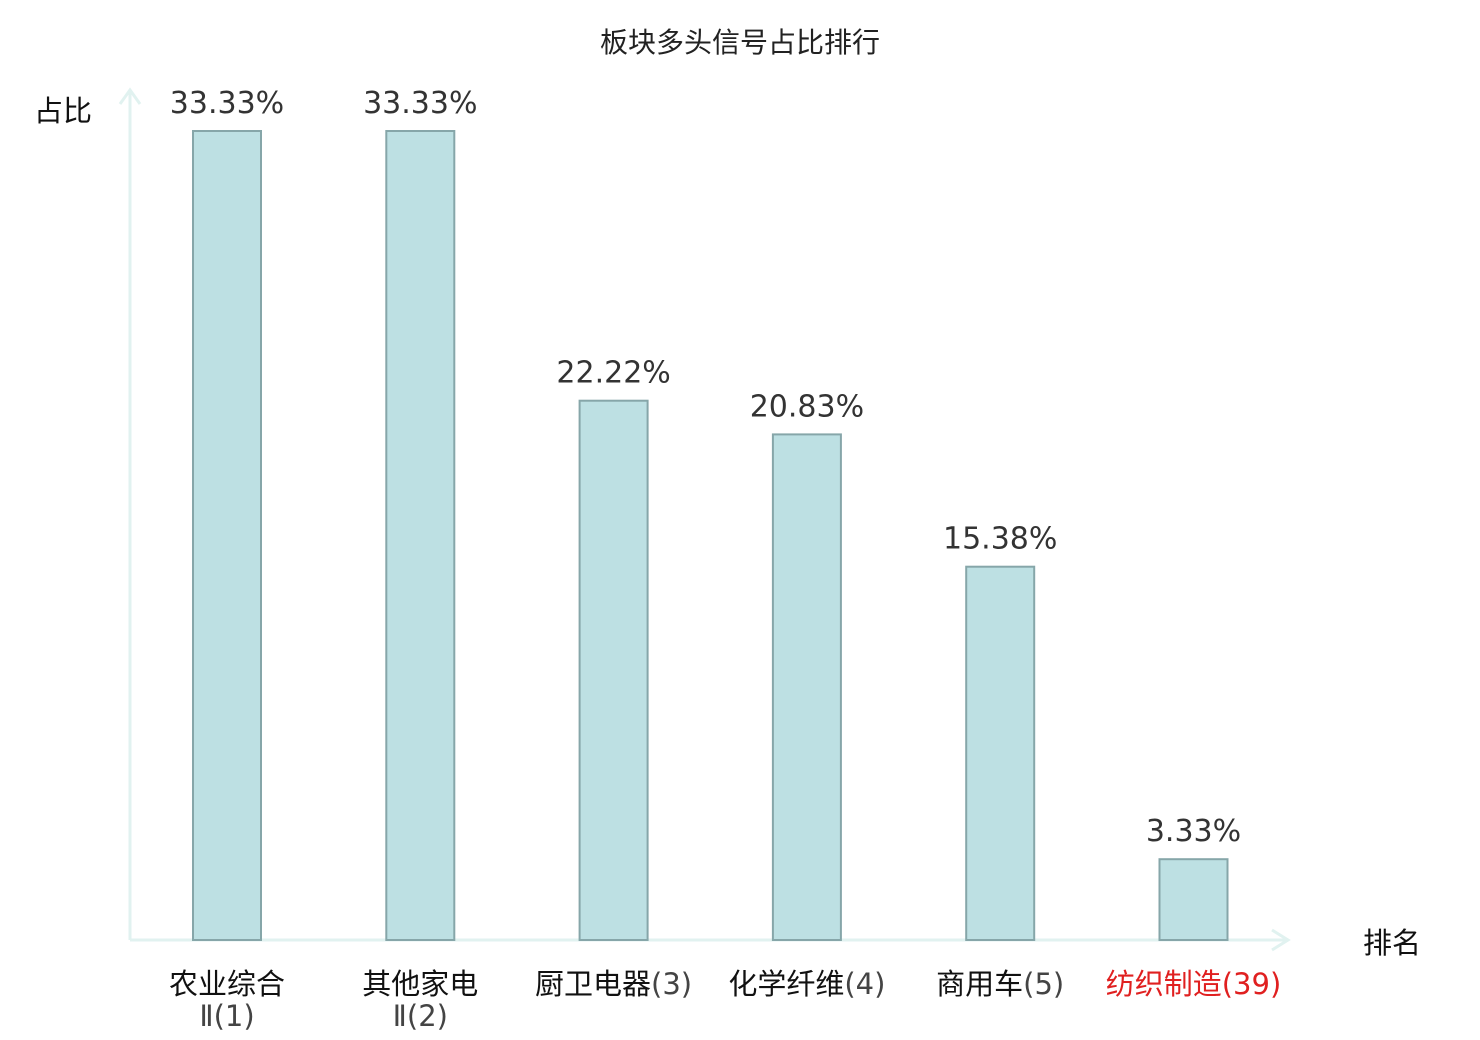 The image size is (1480, 1040). What do you see at coordinates (613, 984) in the screenshot?
I see `category-label: 厨卫电器(3)` at bounding box center [613, 984].